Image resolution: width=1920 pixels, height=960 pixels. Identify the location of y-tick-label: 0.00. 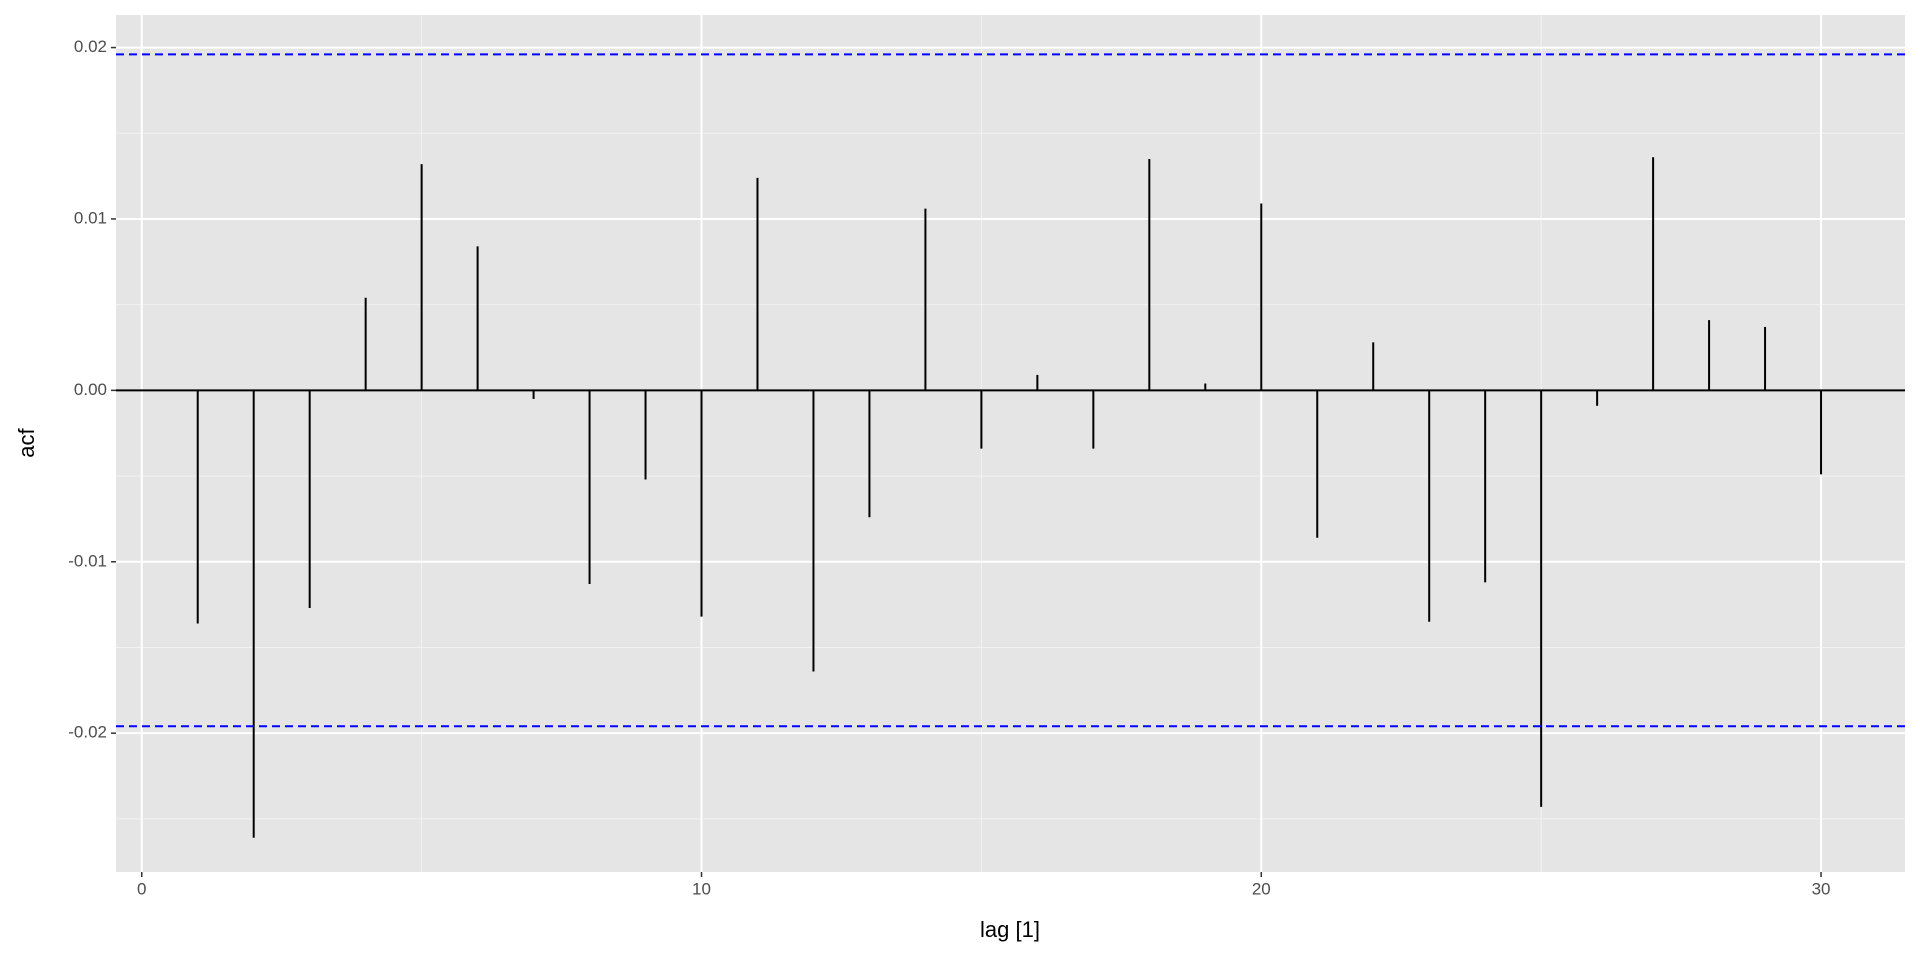
(90, 389).